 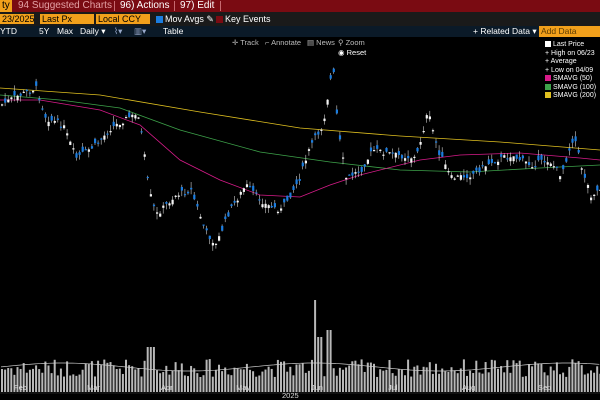 I want to click on legend-item-low: + Low on 04/09, so click(x=569, y=70).